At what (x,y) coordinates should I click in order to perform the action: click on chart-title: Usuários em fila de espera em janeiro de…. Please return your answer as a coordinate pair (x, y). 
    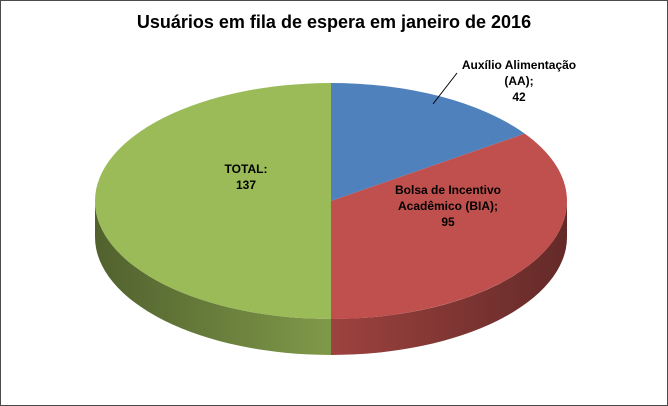
    Looking at the image, I should click on (334, 22).